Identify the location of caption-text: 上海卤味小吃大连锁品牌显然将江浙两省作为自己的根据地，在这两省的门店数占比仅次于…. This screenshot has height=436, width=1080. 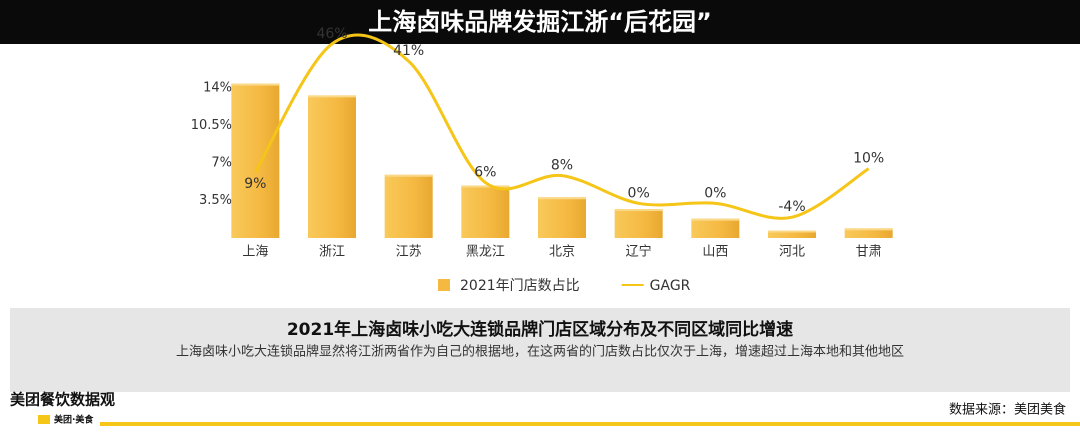
(540, 352).